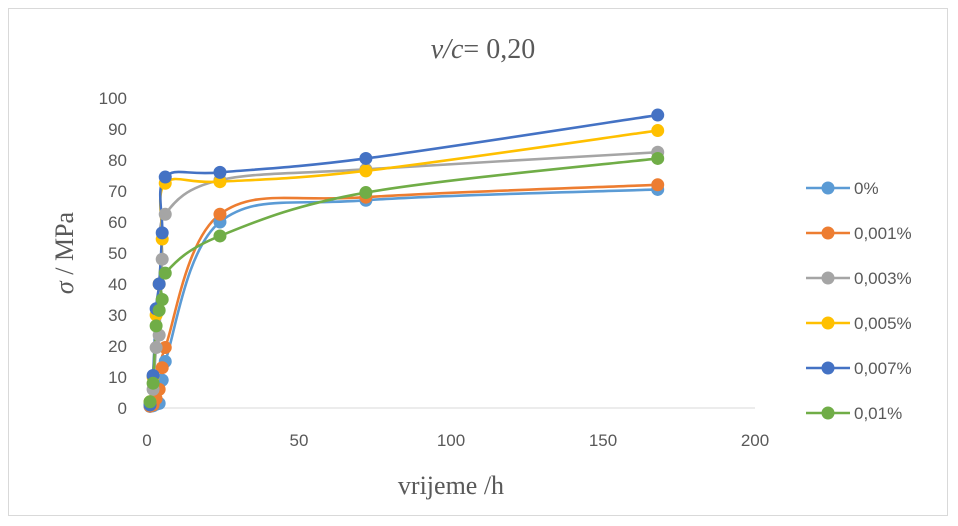 The width and height of the screenshot is (958, 526). What do you see at coordinates (883, 368) in the screenshot?
I see `legend-label-0-007: 0,007%` at bounding box center [883, 368].